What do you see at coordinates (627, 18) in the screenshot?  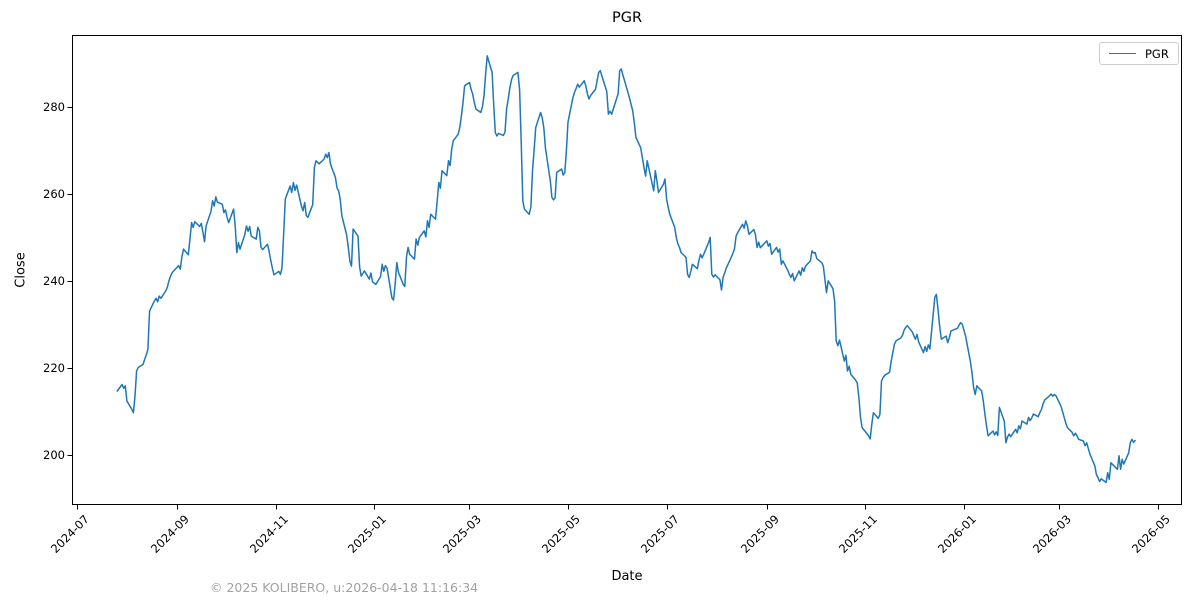 I see `chart-title: PGR` at bounding box center [627, 18].